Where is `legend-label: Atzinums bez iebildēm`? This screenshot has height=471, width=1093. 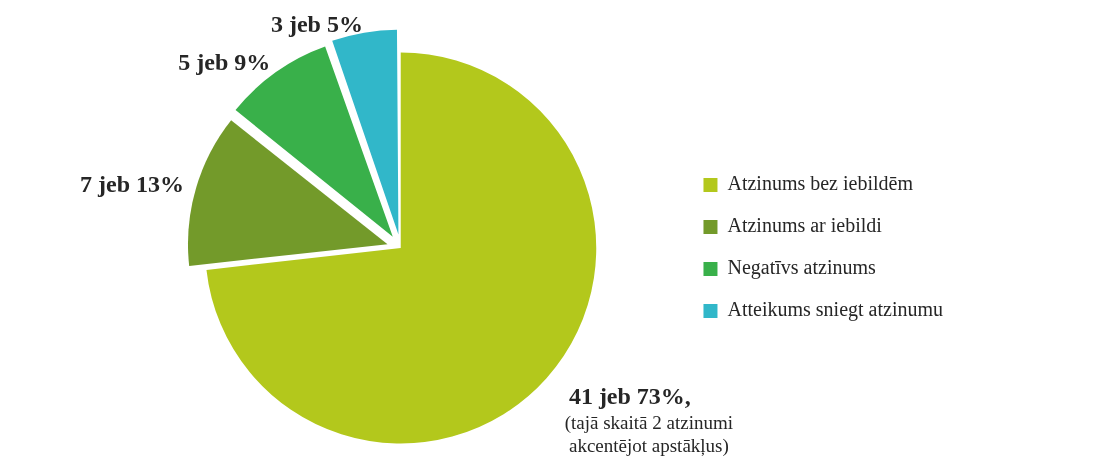
legend-label: Atzinums bez iebildēm is located at coordinates (820, 183).